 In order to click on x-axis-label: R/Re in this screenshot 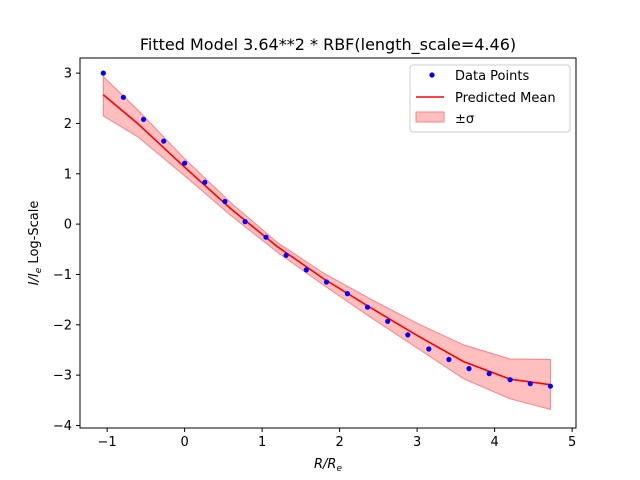, I will do `click(328, 465)`.